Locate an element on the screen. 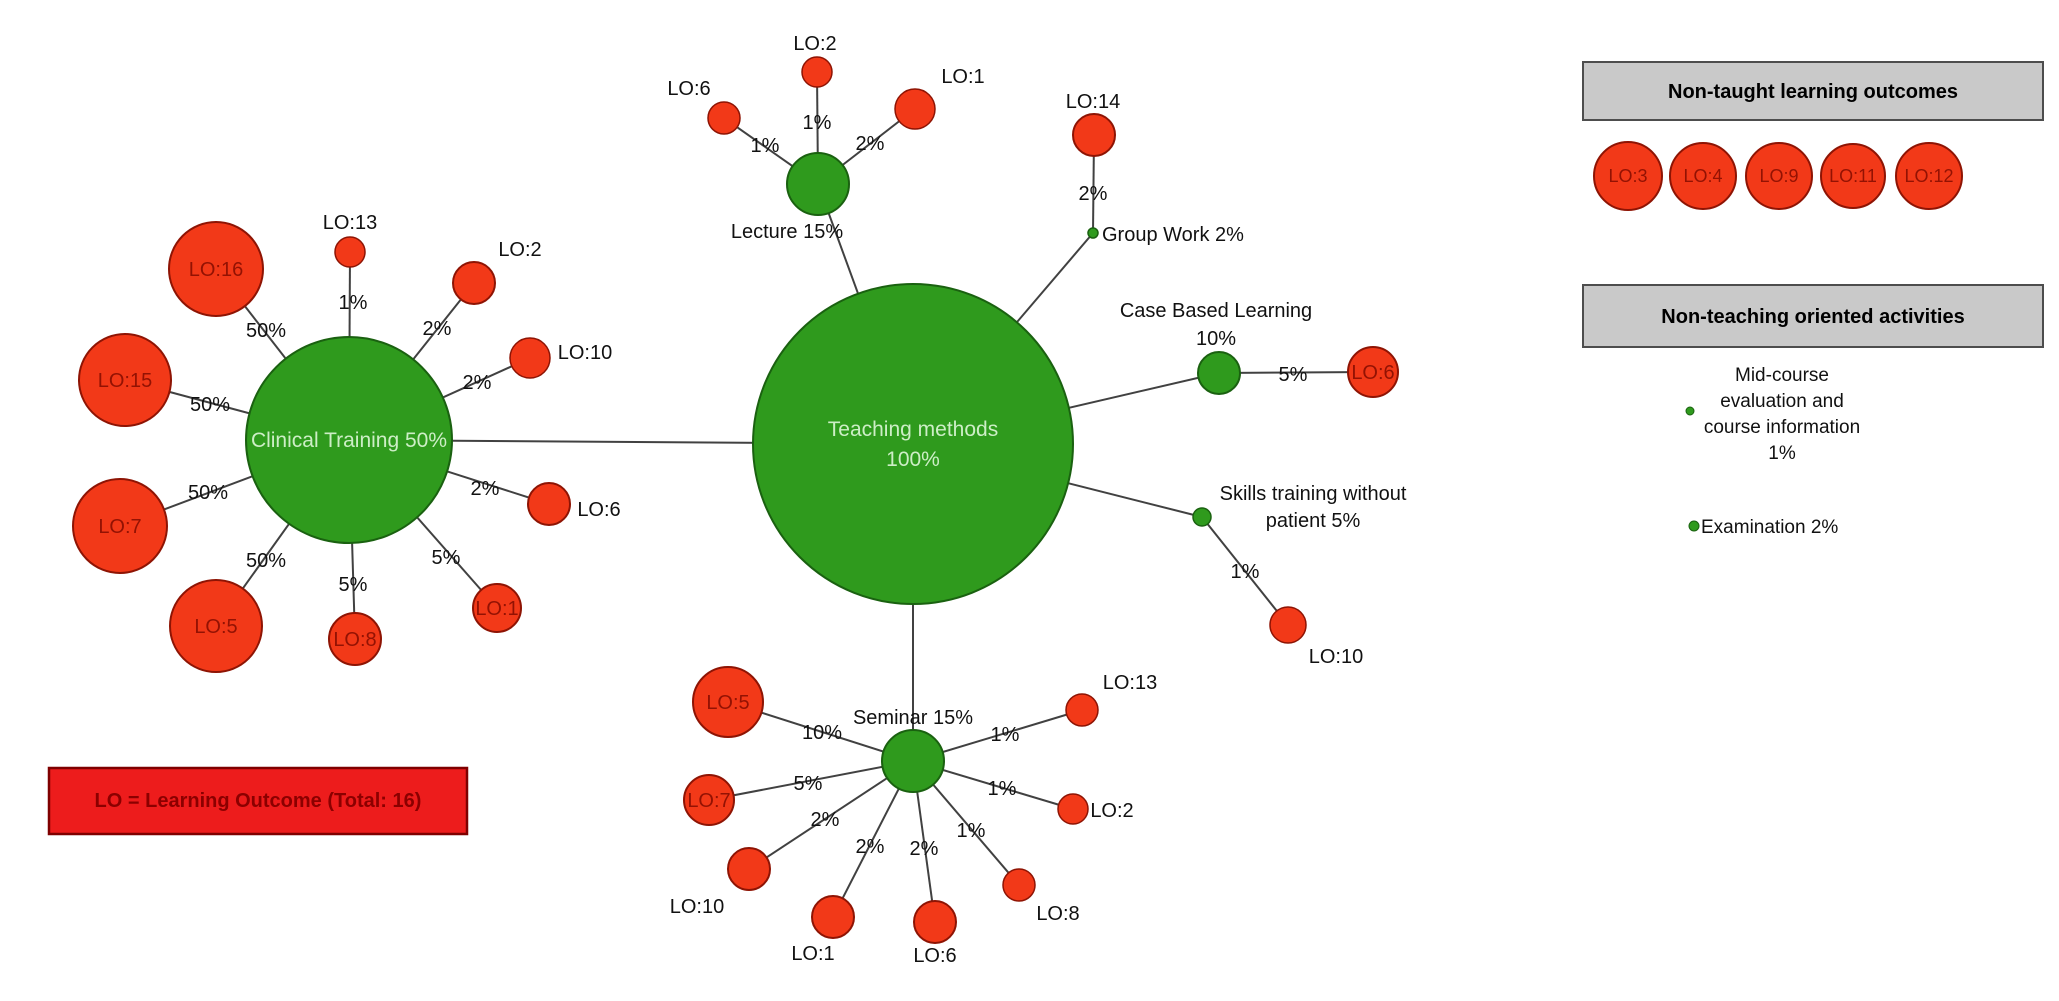 This screenshot has height=1001, width=2059. non-taught-circle-lo11 is located at coordinates (1853, 176).